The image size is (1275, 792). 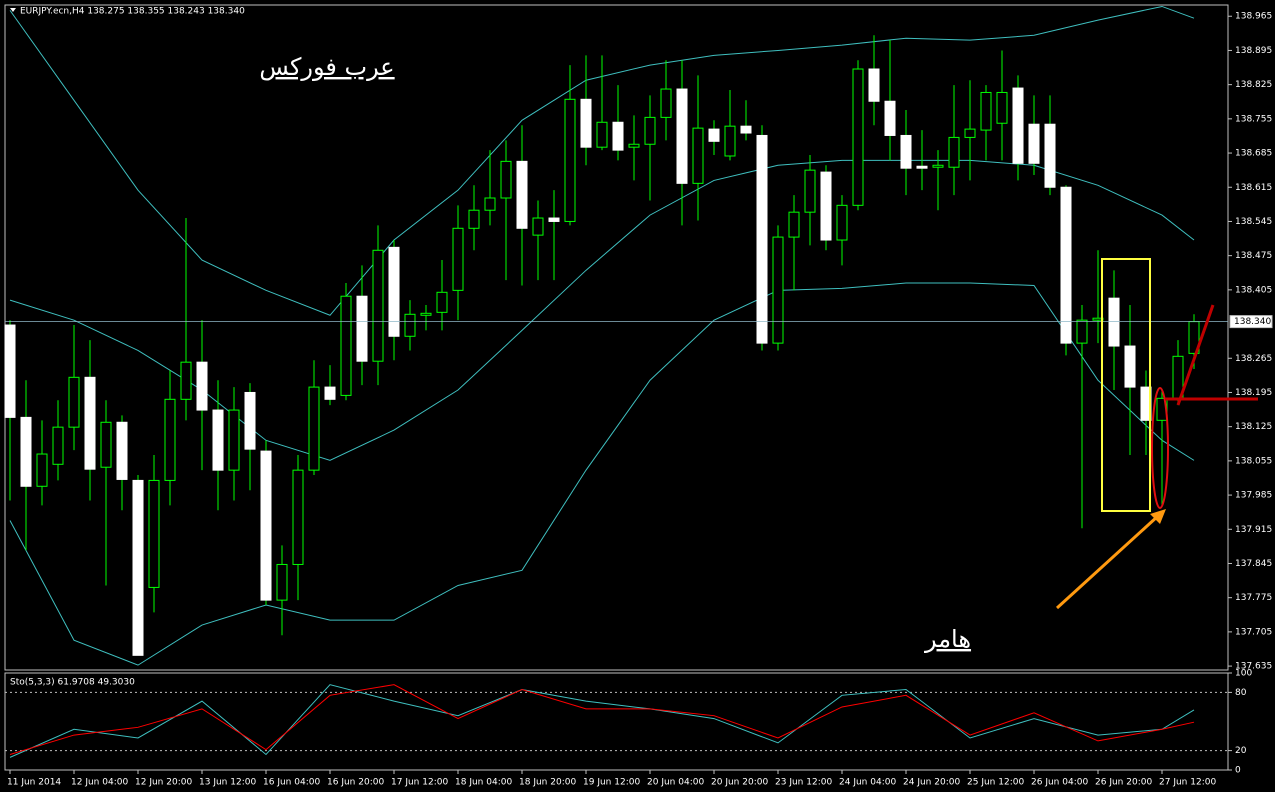 I want to click on y-tick-label: 137.985, so click(x=1253, y=496).